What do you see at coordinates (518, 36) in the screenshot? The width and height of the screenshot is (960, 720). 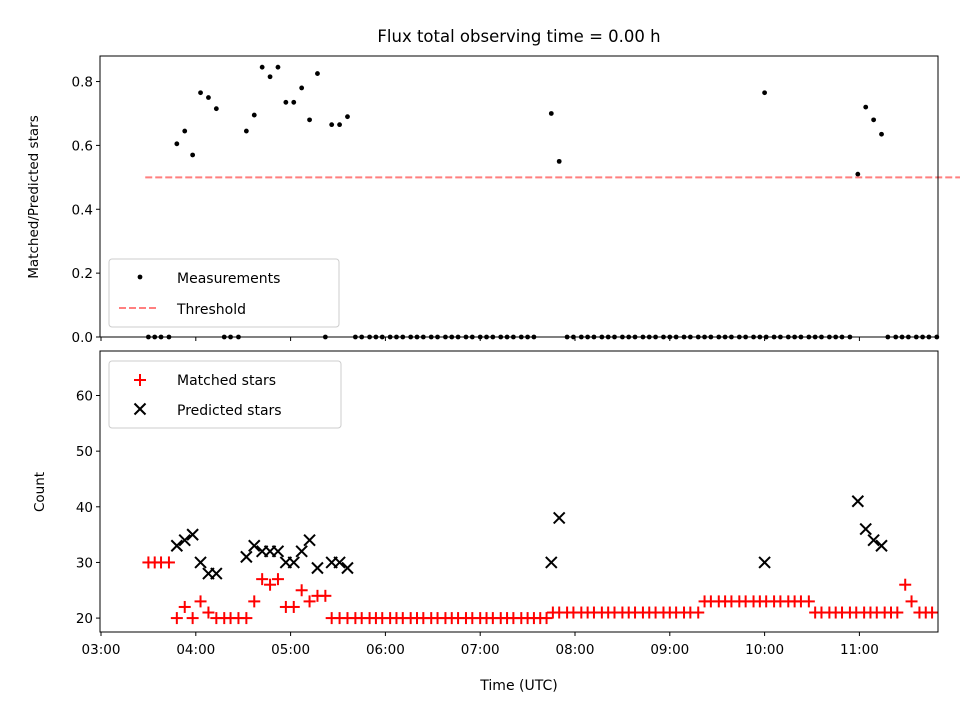 I see `chart-title: Flux total observing time = 0.00 h` at bounding box center [518, 36].